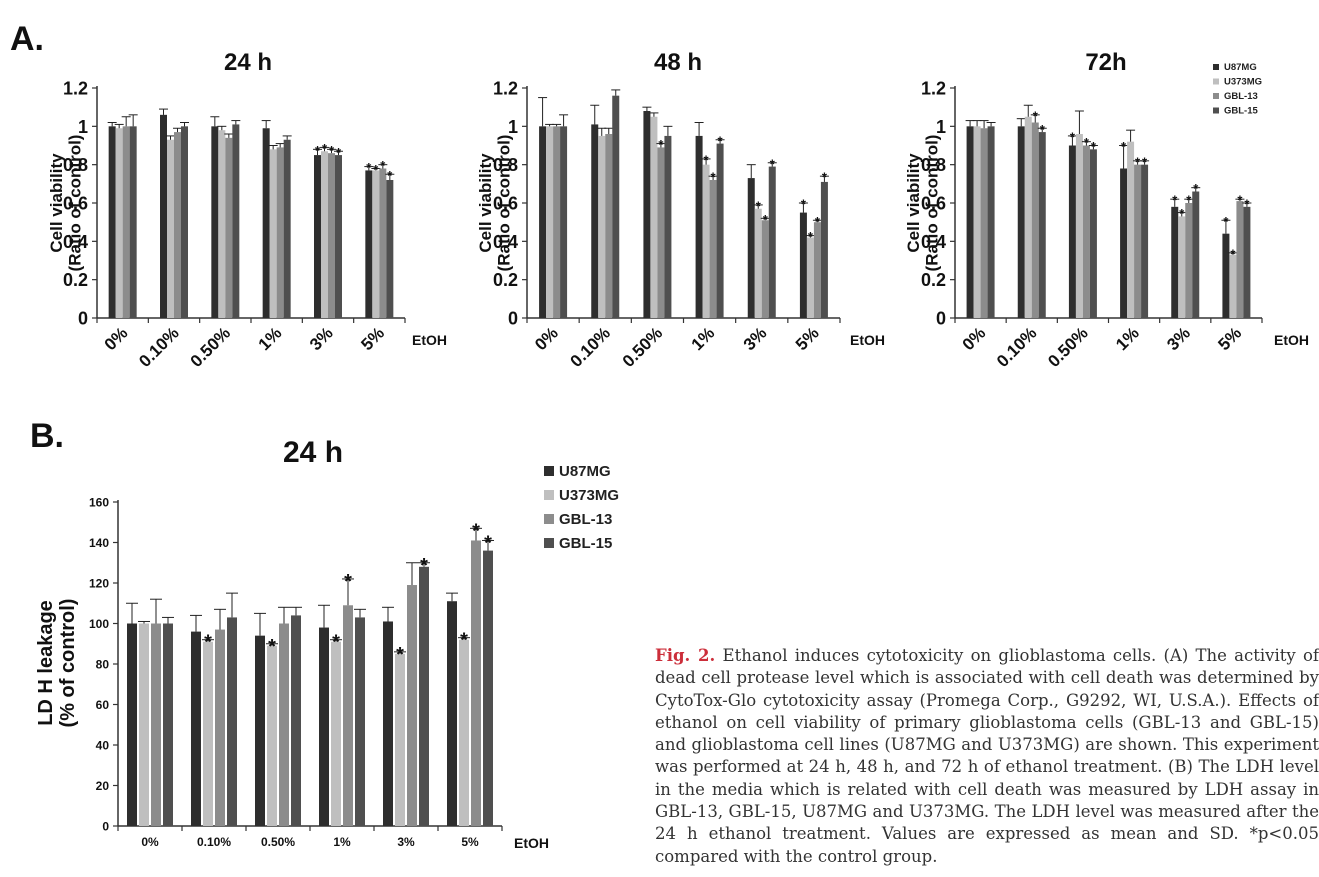 The width and height of the screenshot is (1319, 877). Describe the element at coordinates (1243, 82) in the screenshot. I see `legend-label: U373MG` at that location.